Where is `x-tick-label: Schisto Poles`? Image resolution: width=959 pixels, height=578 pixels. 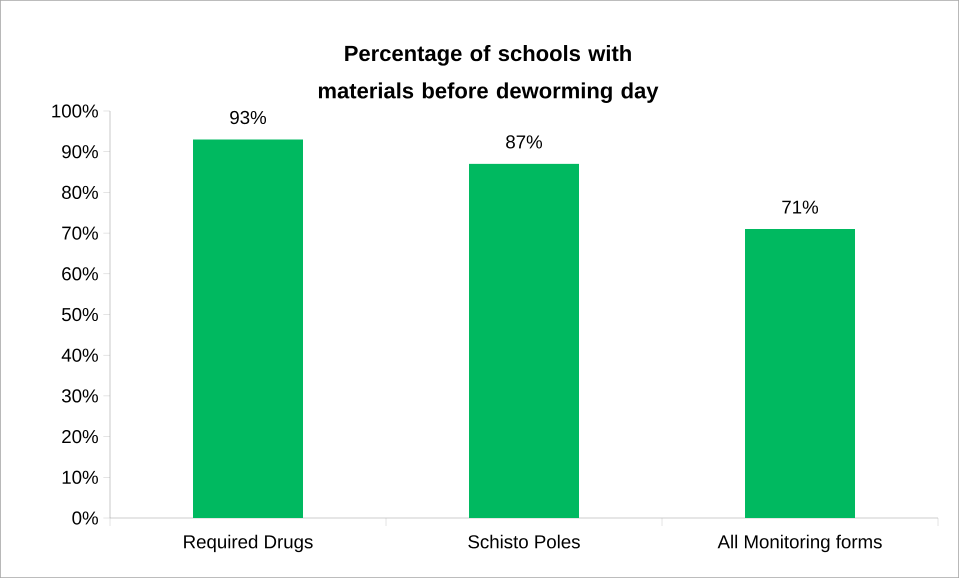 x-tick-label: Schisto Poles is located at coordinates (524, 541).